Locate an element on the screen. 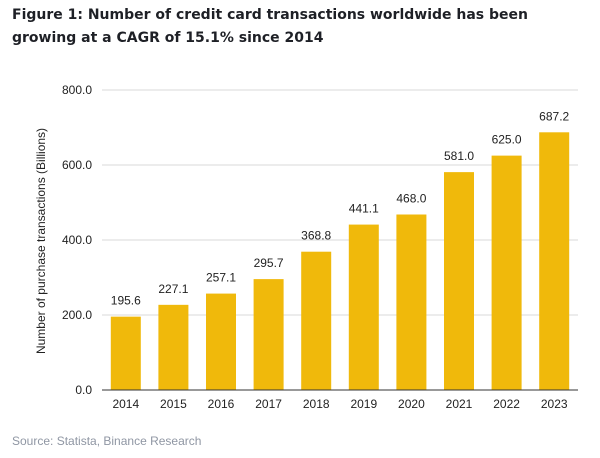 This screenshot has height=458, width=600. bar-2023 is located at coordinates (554, 261).